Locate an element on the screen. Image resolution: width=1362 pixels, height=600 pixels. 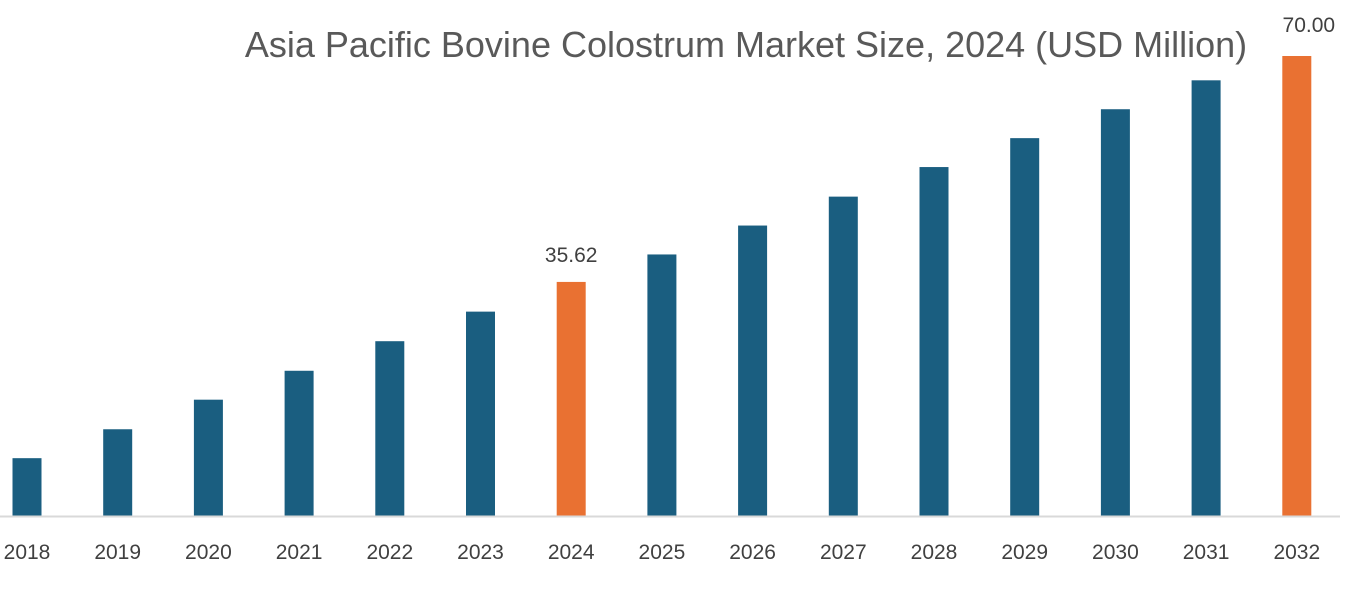
x-tick-label: 2029 is located at coordinates (1024, 552).